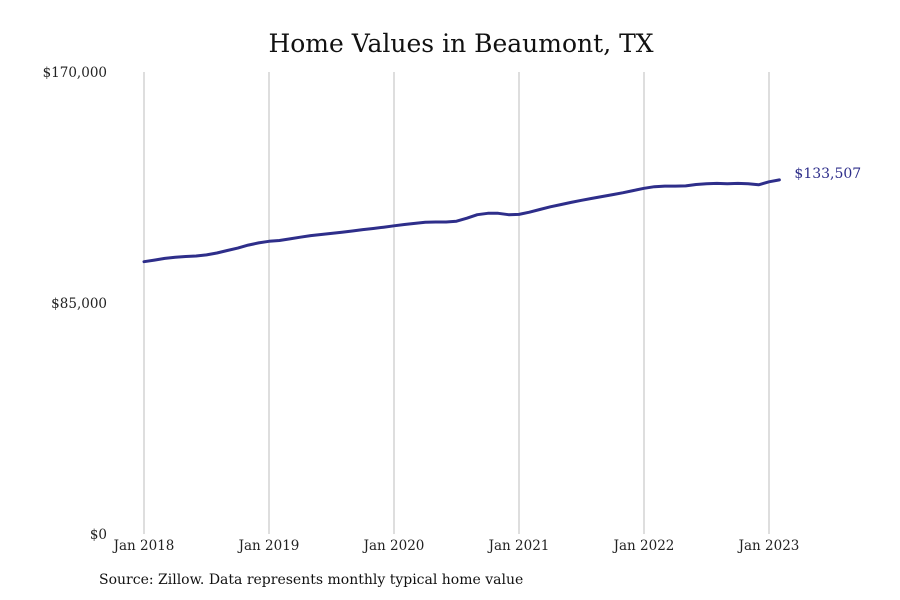 The width and height of the screenshot is (900, 600). Describe the element at coordinates (79, 304) in the screenshot. I see `y-tick-label: $85,000` at that location.